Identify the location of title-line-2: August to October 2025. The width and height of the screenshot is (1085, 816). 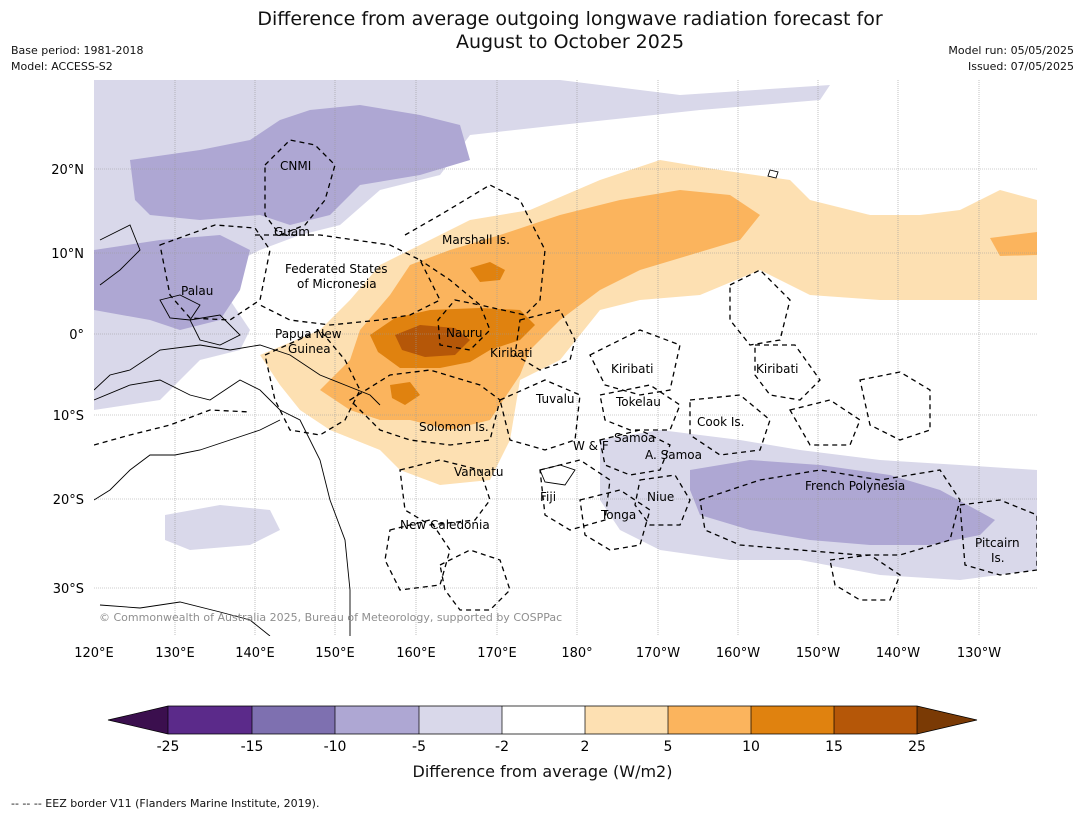
(570, 42).